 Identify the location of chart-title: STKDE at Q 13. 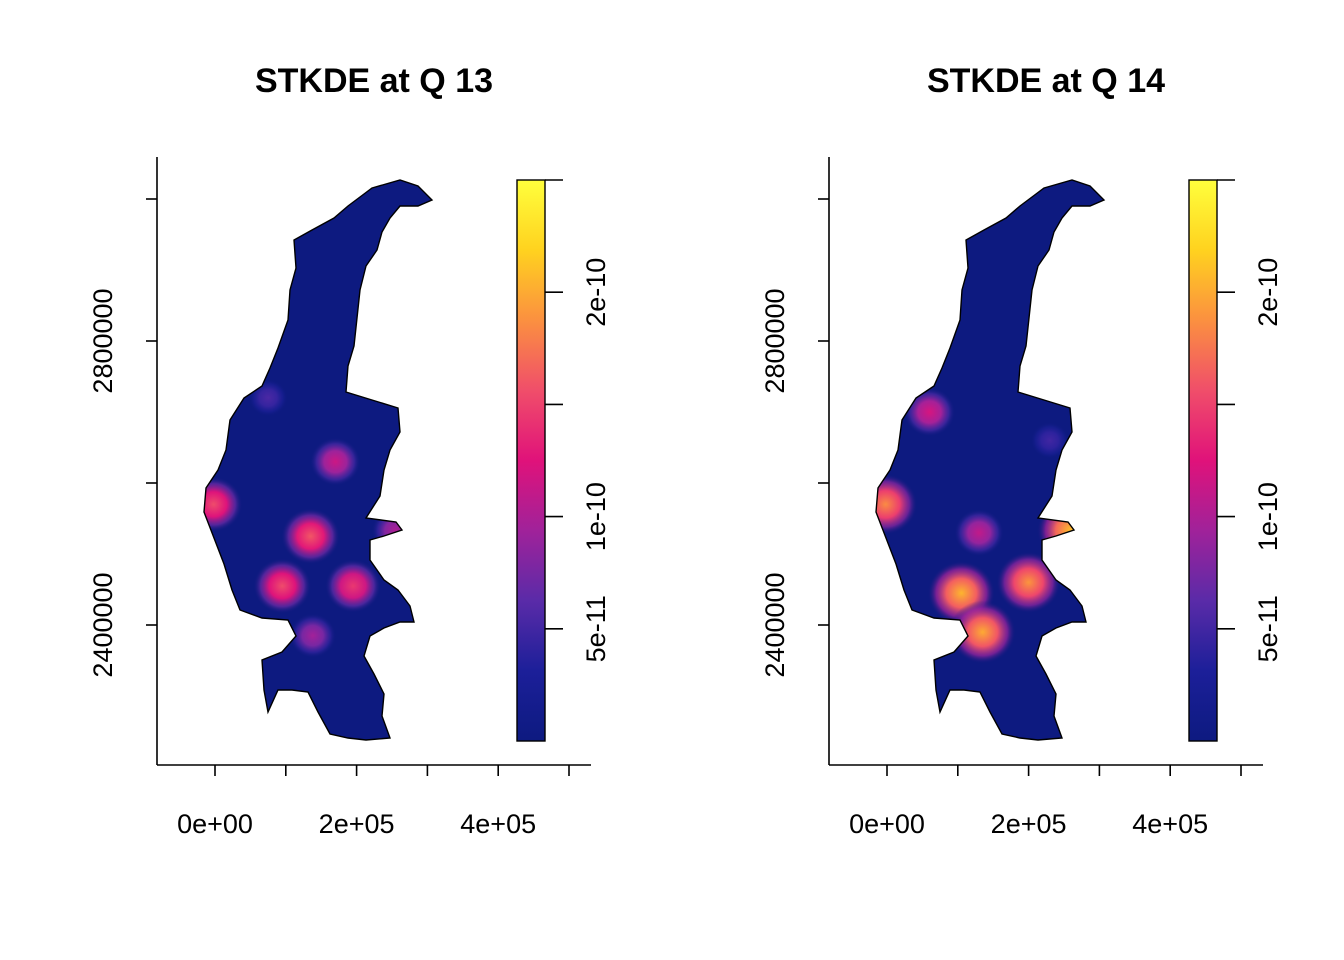
(374, 81).